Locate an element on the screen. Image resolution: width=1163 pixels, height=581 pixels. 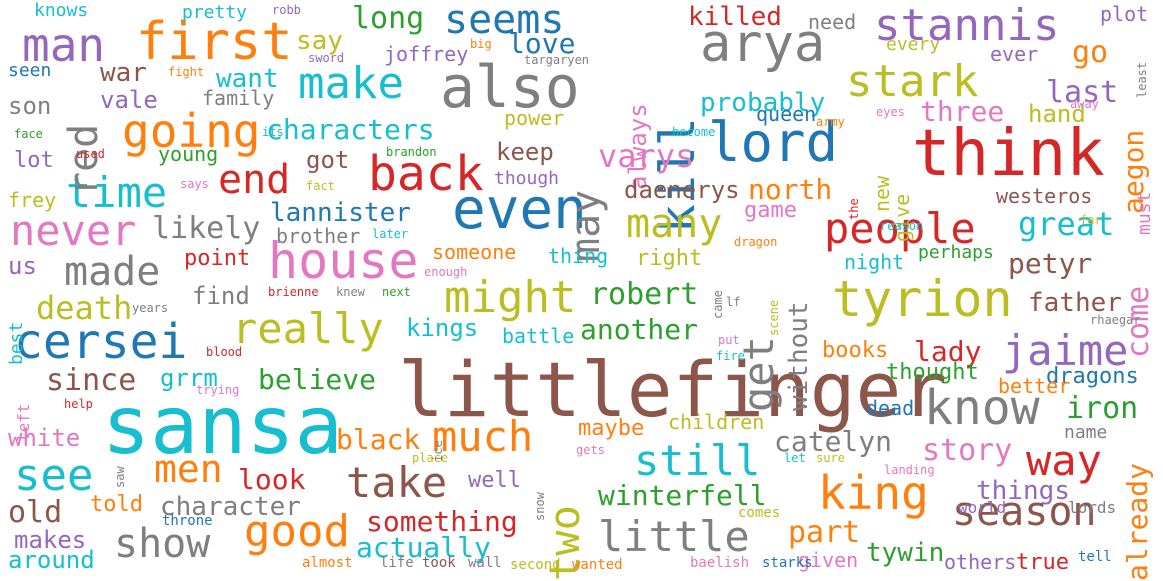
word-night: night is located at coordinates (874, 262).